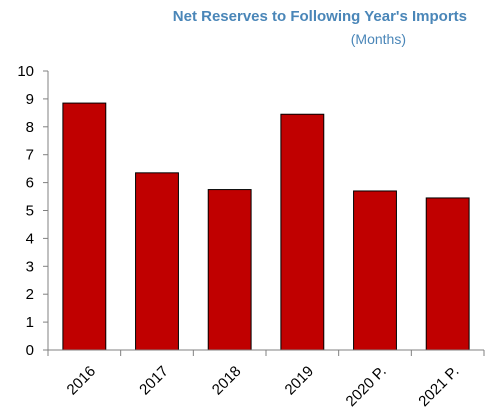  I want to click on x-tick-label: 2019, so click(300, 381).